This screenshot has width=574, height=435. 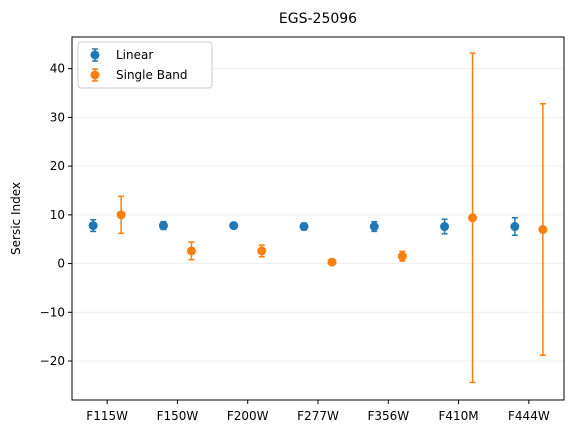 What do you see at coordinates (57, 117) in the screenshot?
I see `y-tick-label: 30` at bounding box center [57, 117].